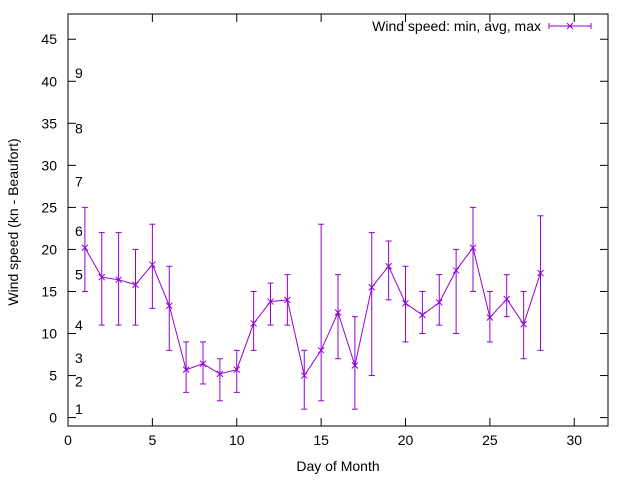 The width and height of the screenshot is (640, 480). I want to click on y-tick-label: 35, so click(49, 123).